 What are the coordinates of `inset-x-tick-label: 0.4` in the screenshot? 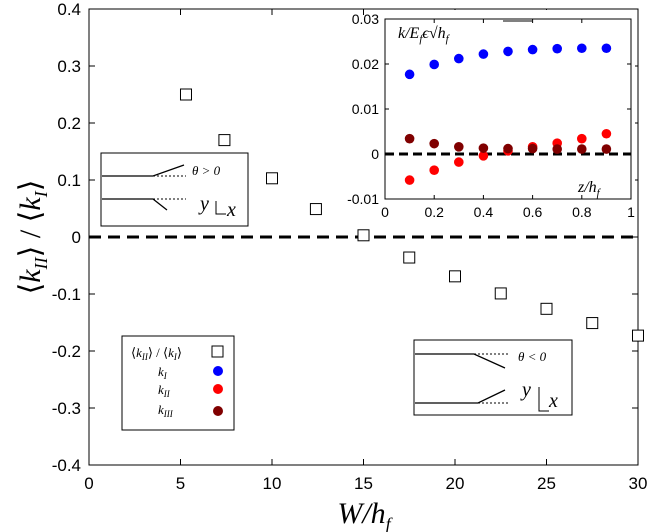 It's located at (484, 212).